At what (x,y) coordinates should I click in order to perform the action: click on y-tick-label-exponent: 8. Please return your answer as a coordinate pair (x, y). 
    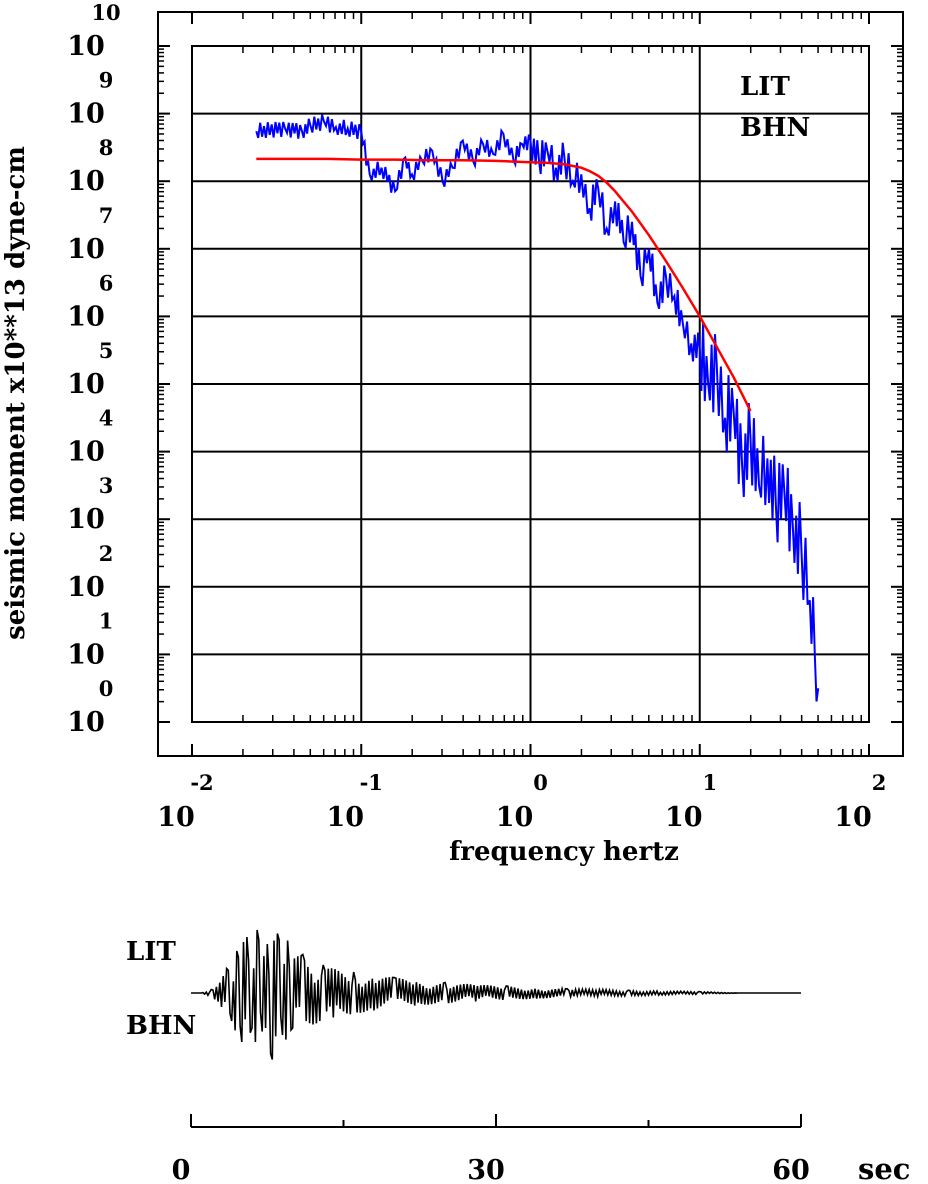
    Looking at the image, I should click on (106, 147).